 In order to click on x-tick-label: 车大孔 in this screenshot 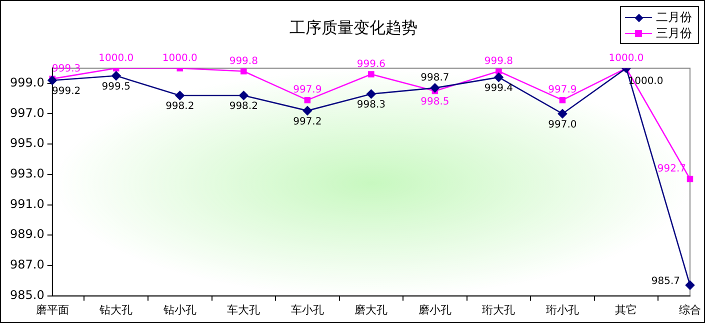, I will do `click(243, 309)`.